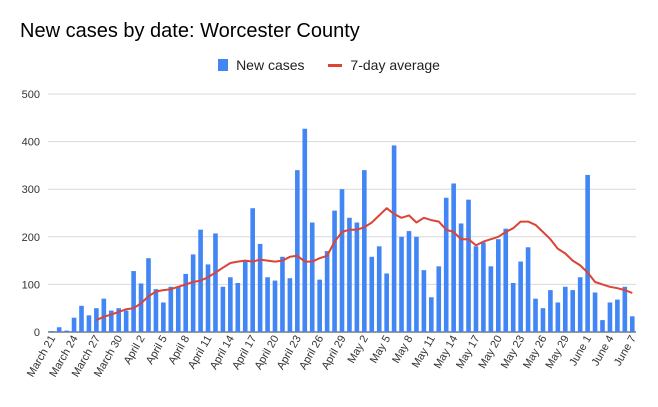 The image size is (658, 407). I want to click on x-tick-label: April 2, so click(135, 350).